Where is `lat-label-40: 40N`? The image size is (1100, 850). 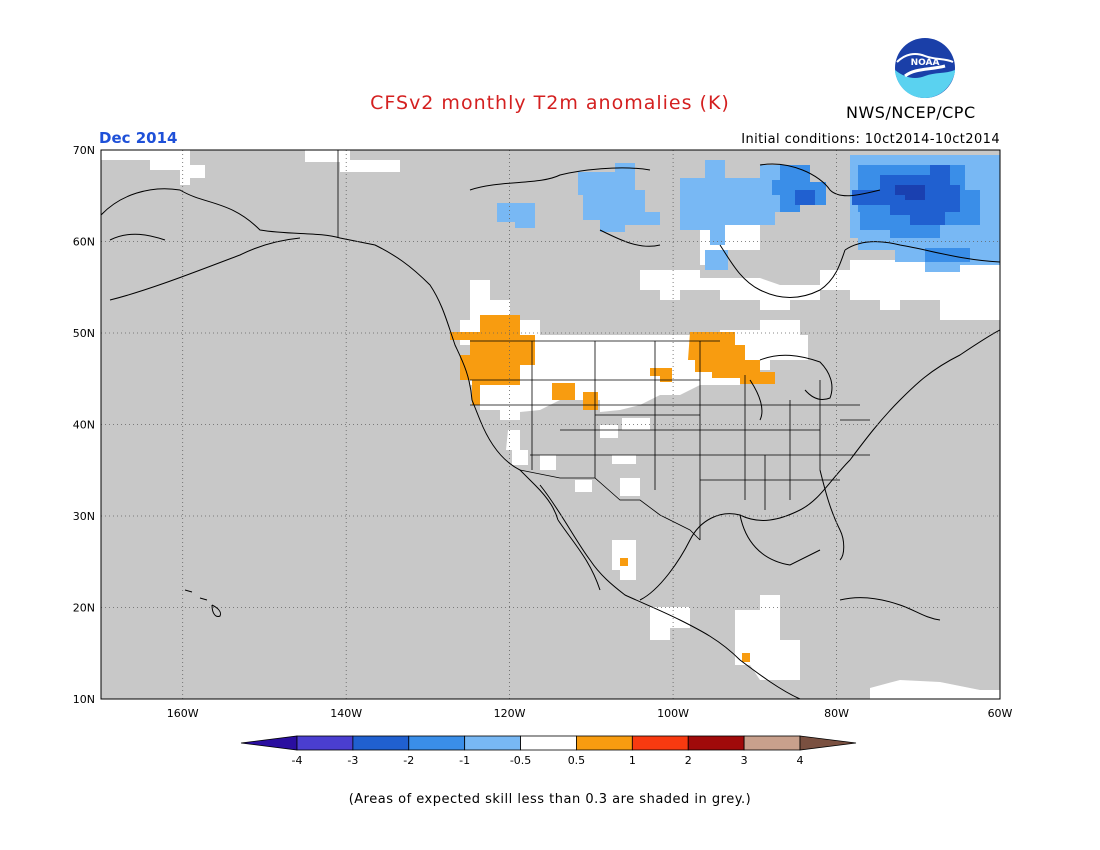
lat-label-40: 40N is located at coordinates (84, 425).